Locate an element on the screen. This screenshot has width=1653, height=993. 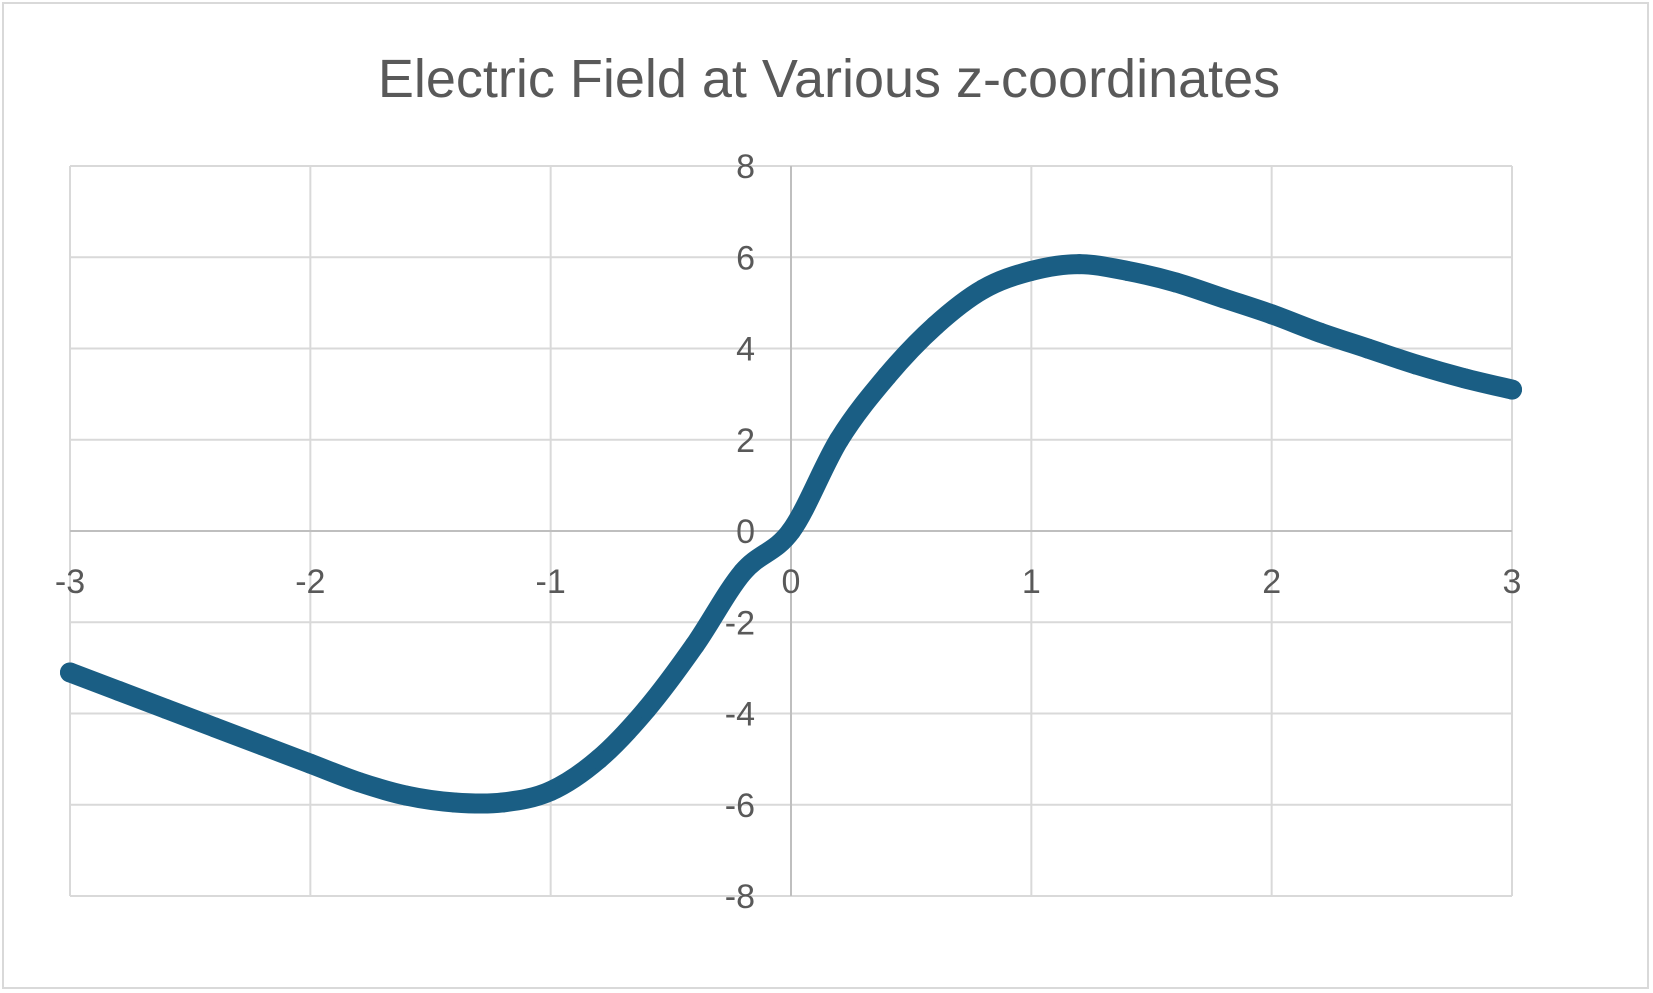
y-tick-label: -8 is located at coordinates (740, 897).